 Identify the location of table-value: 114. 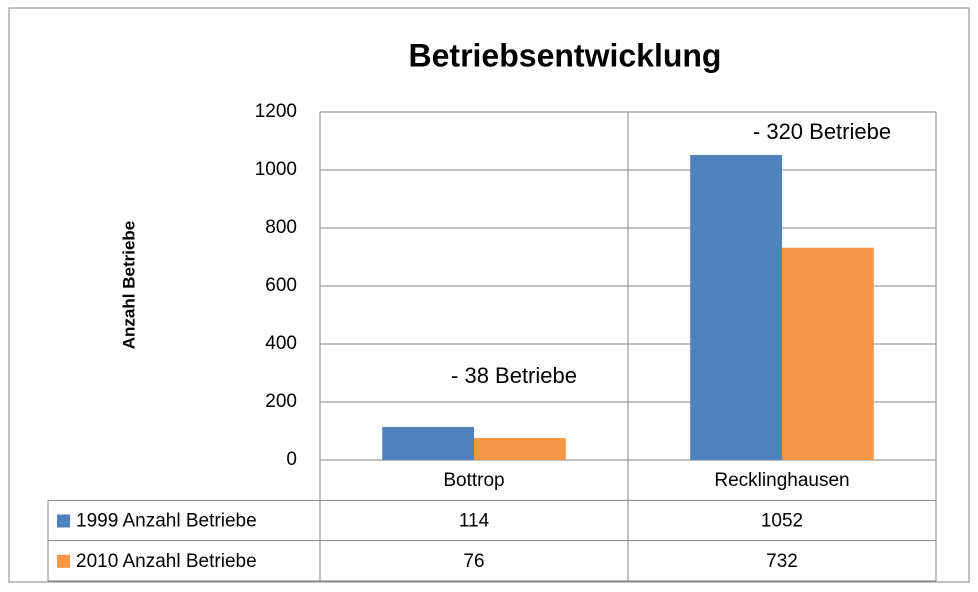
(474, 521).